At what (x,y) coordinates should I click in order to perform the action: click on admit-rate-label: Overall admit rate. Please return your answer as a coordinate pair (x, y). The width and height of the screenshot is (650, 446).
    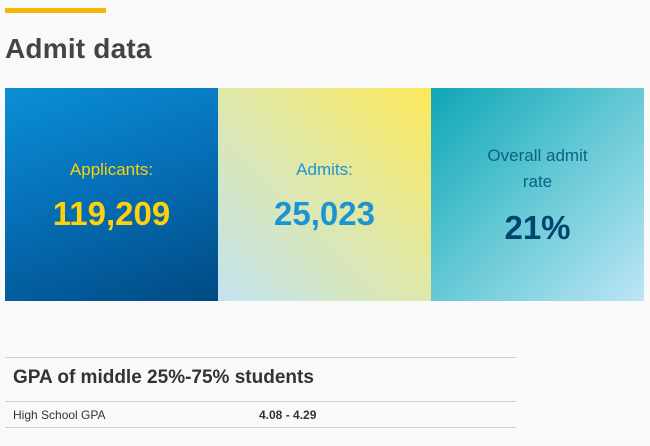
    Looking at the image, I should click on (537, 168).